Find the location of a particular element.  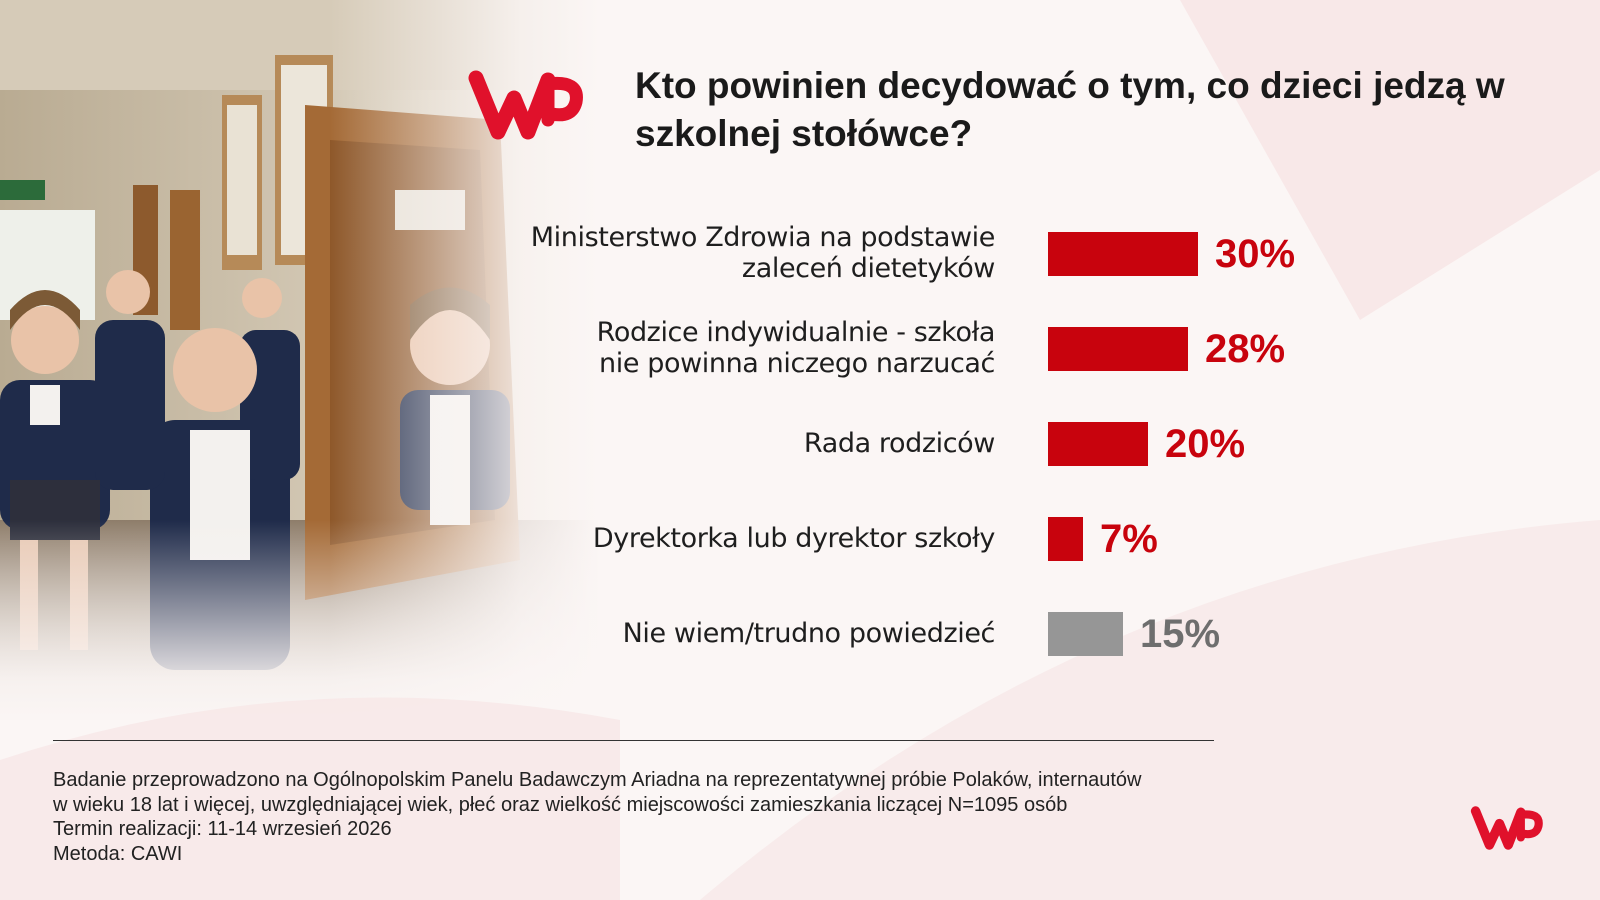

category-label: Dyrektorka lub dyrektor szkoły is located at coordinates (794, 538).